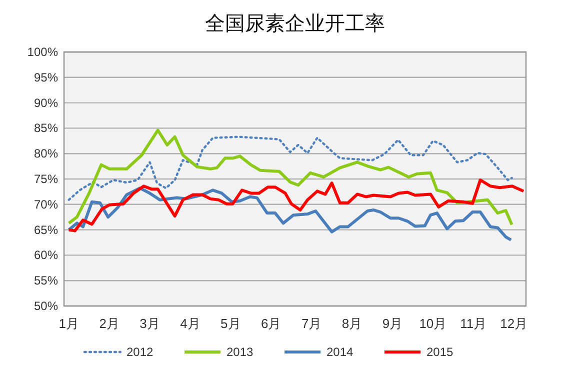  Describe the element at coordinates (46, 306) in the screenshot. I see `y-tick-label: 50%` at that location.